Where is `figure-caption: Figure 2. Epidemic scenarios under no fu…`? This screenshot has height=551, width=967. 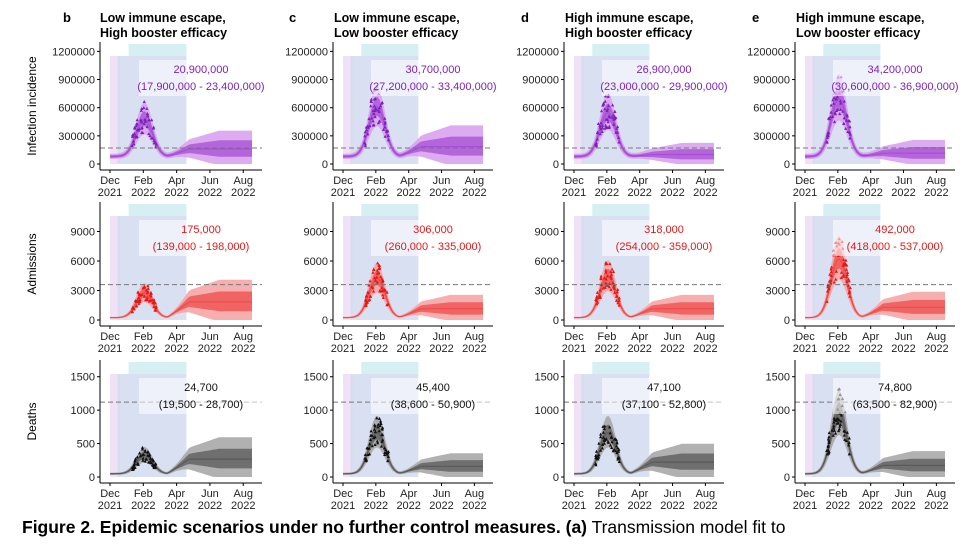 figure-caption: Figure 2. Epidemic scenarios under no fu… is located at coordinates (492, 527).